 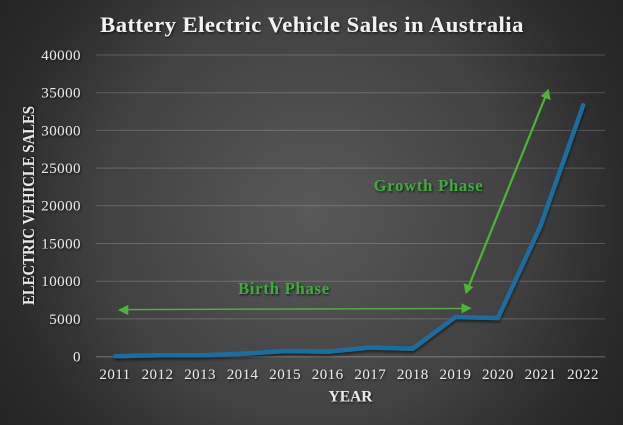 What do you see at coordinates (61, 282) in the screenshot?
I see `svg-text: 10000` at bounding box center [61, 282].